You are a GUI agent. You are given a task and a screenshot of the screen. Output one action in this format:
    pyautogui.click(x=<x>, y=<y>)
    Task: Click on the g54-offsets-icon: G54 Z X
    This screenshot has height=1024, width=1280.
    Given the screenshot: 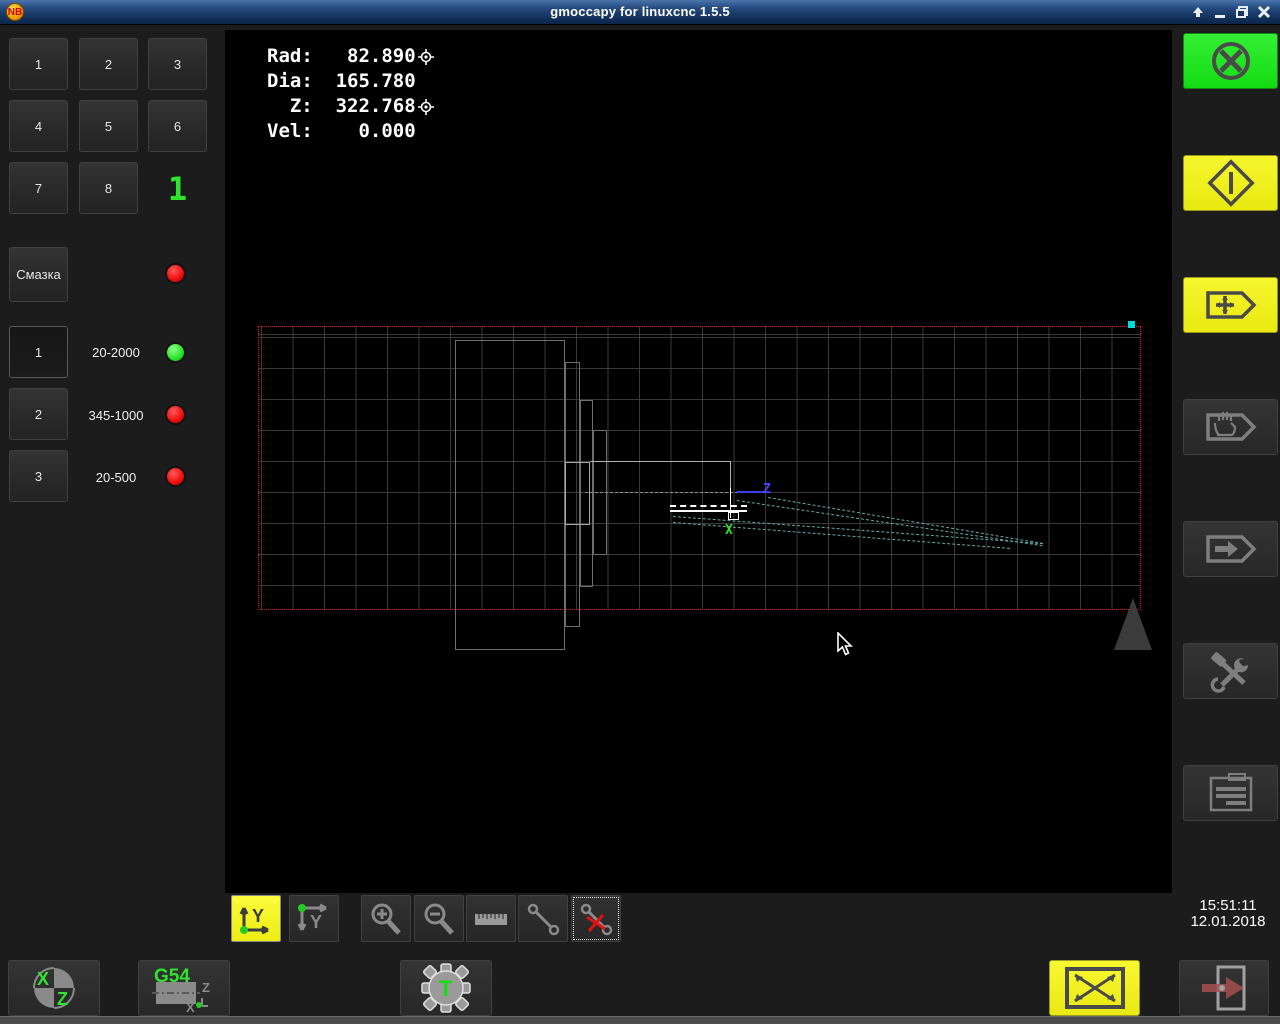 What is the action you would take?
    pyautogui.click(x=181, y=990)
    